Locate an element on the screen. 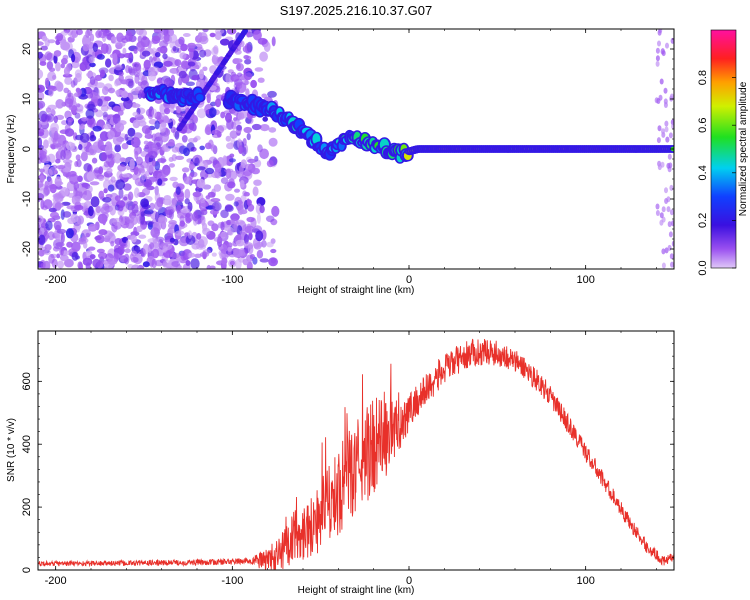 Image resolution: width=750 pixels, height=600 pixels. colorbar-label: Normalized spectral amplitude is located at coordinates (743, 148).